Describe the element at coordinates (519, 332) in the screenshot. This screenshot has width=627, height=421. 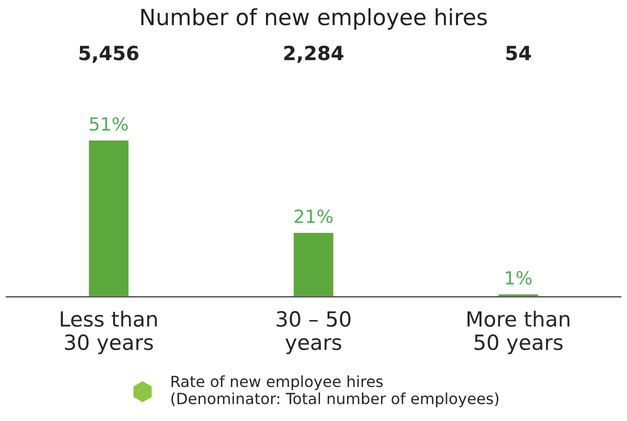
I see `x-tick-label: More than 50 years` at that location.